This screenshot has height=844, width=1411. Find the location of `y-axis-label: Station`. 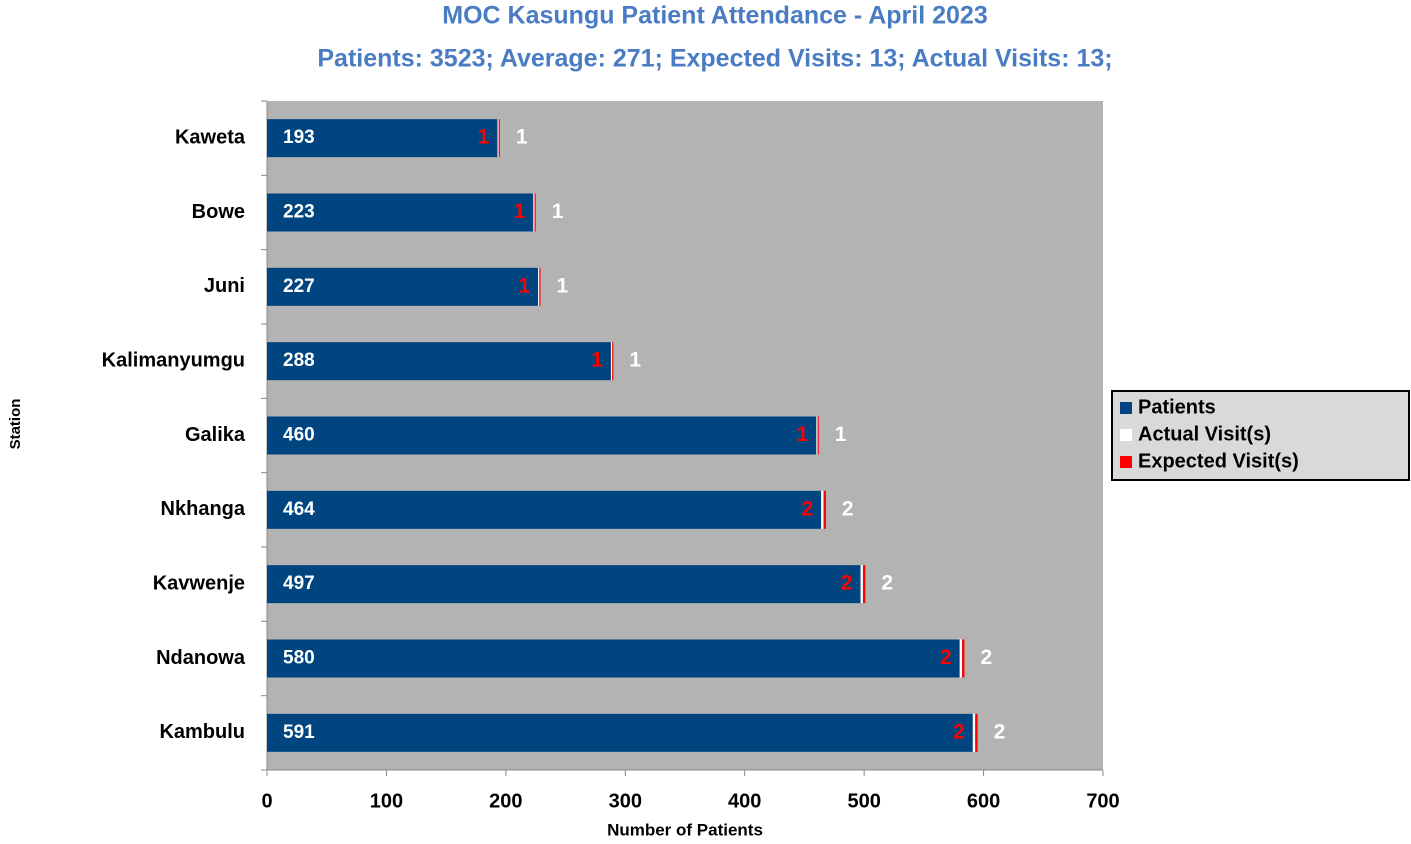

y-axis-label: Station is located at coordinates (15, 424).